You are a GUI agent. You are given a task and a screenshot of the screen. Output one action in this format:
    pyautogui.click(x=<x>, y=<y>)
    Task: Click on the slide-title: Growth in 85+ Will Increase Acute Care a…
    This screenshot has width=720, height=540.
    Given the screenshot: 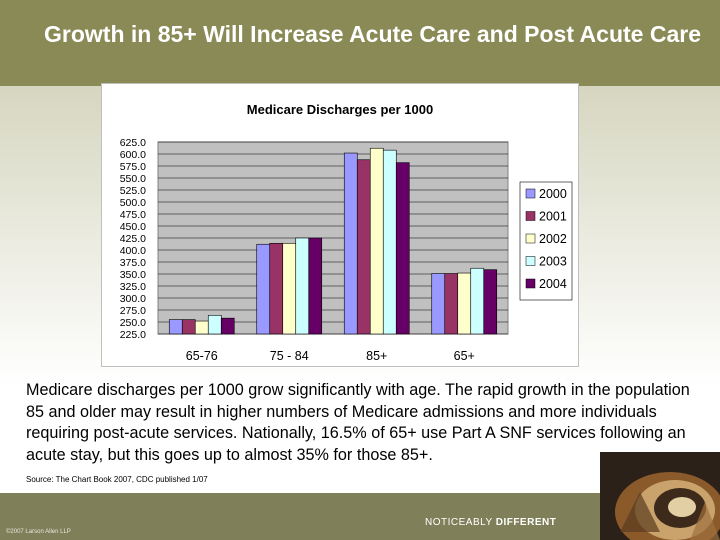 What is the action you would take?
    pyautogui.click(x=372, y=34)
    